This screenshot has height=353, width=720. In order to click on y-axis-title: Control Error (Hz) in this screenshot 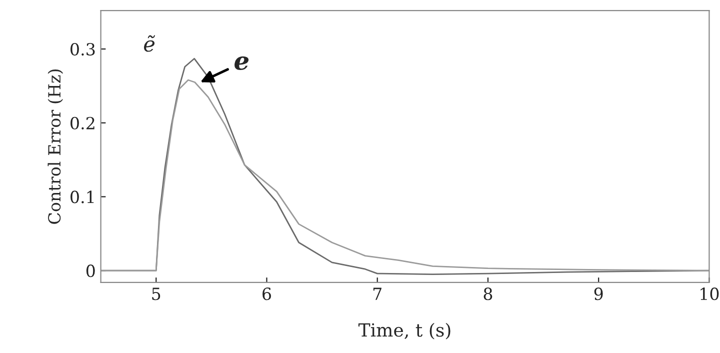, I will do `click(56, 147)`.